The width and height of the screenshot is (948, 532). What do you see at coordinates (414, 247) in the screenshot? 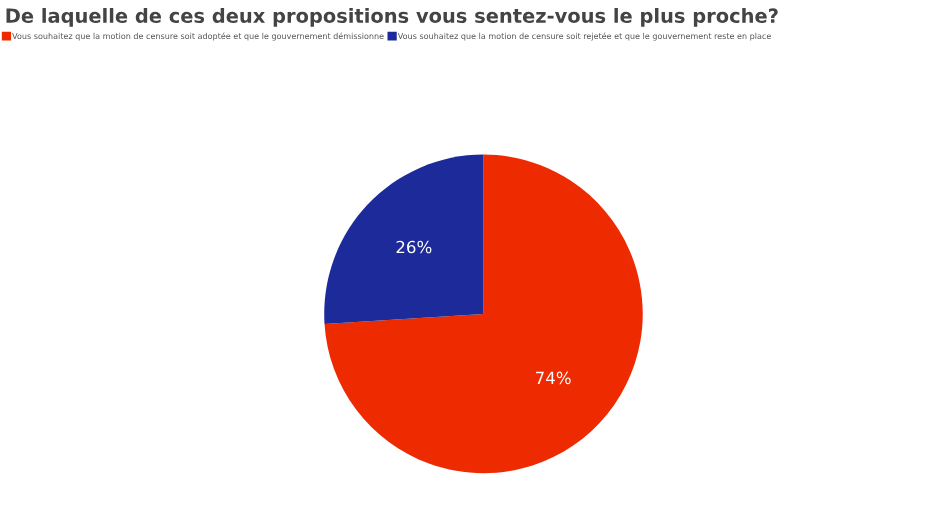
I see `data-label: 26%` at bounding box center [414, 247].